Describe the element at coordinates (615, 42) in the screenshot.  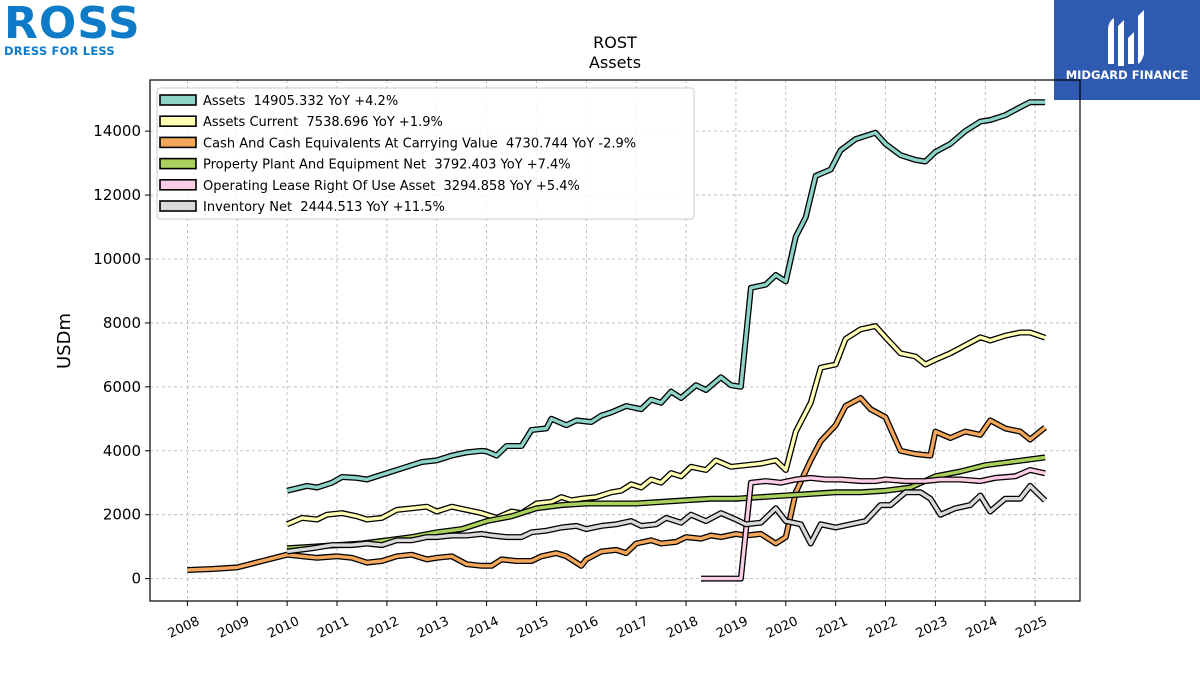
I see `chart-title: ROST` at that location.